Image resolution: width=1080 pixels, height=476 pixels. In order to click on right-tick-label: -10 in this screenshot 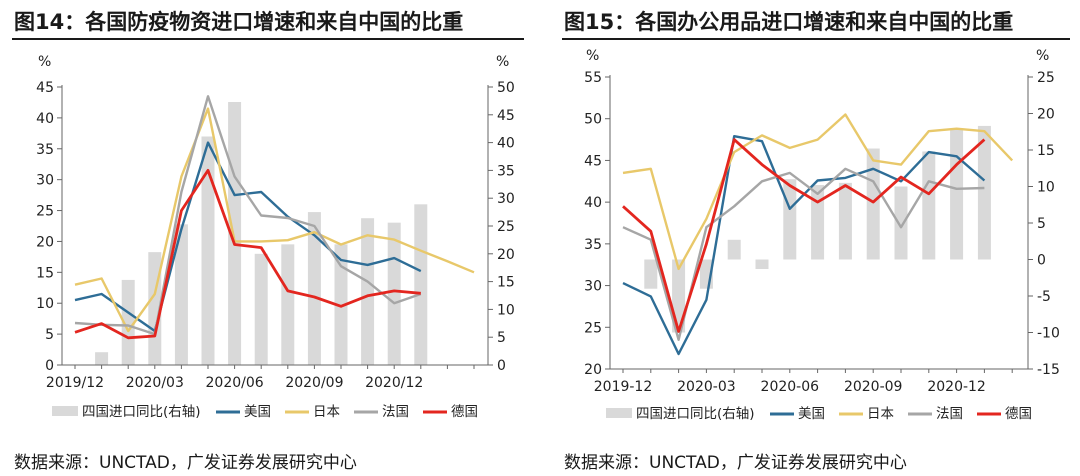, I will do `click(1048, 334)`.